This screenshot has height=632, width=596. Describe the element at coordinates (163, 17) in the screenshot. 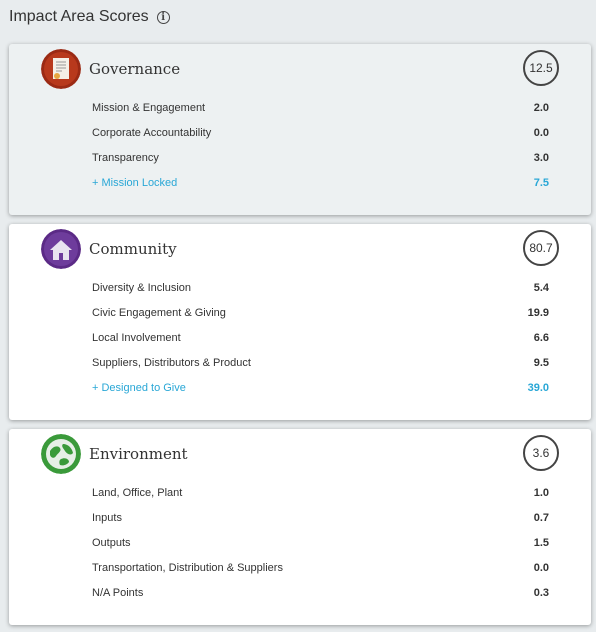

I see `info-icon: i` at that location.